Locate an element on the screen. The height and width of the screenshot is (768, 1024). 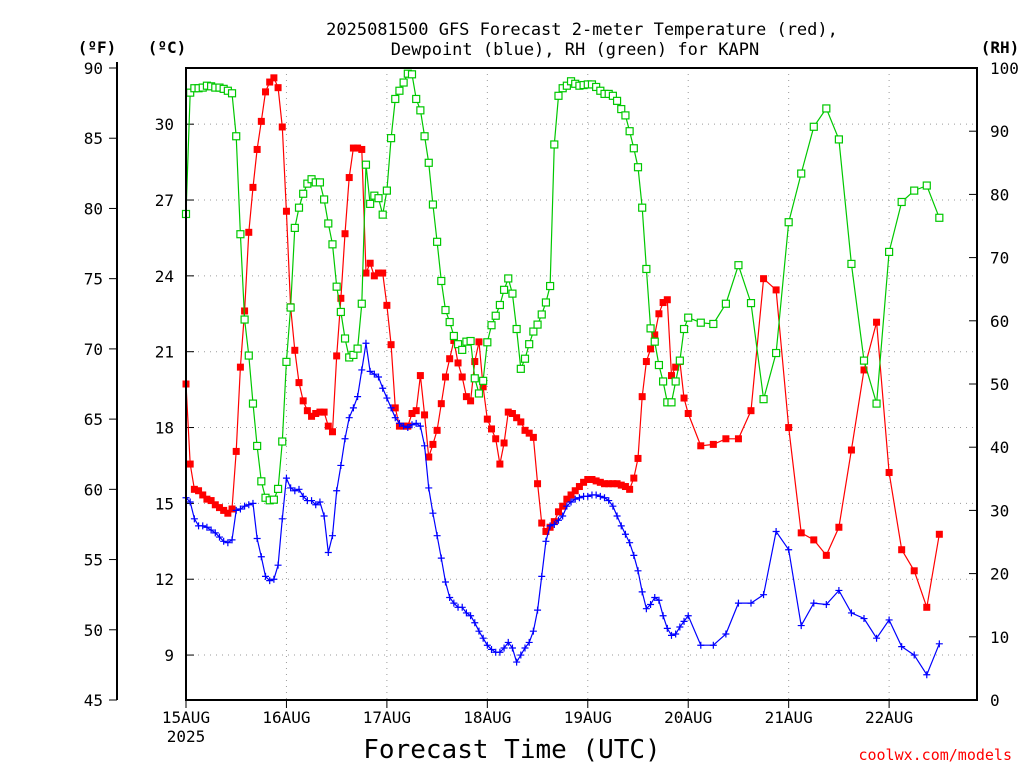
chart-subtitle: Dewpoint (blue), RH (green) for KAPN is located at coordinates (575, 50).